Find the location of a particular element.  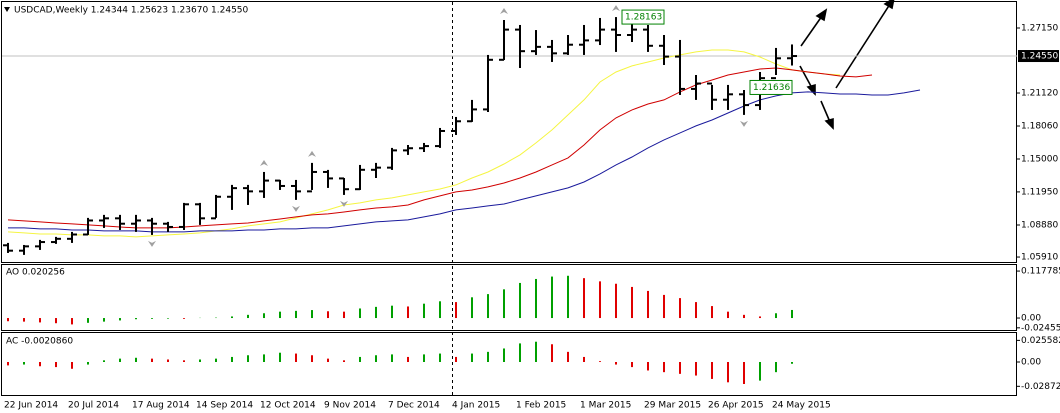

ao-title: AO 0.020256 is located at coordinates (35, 273).